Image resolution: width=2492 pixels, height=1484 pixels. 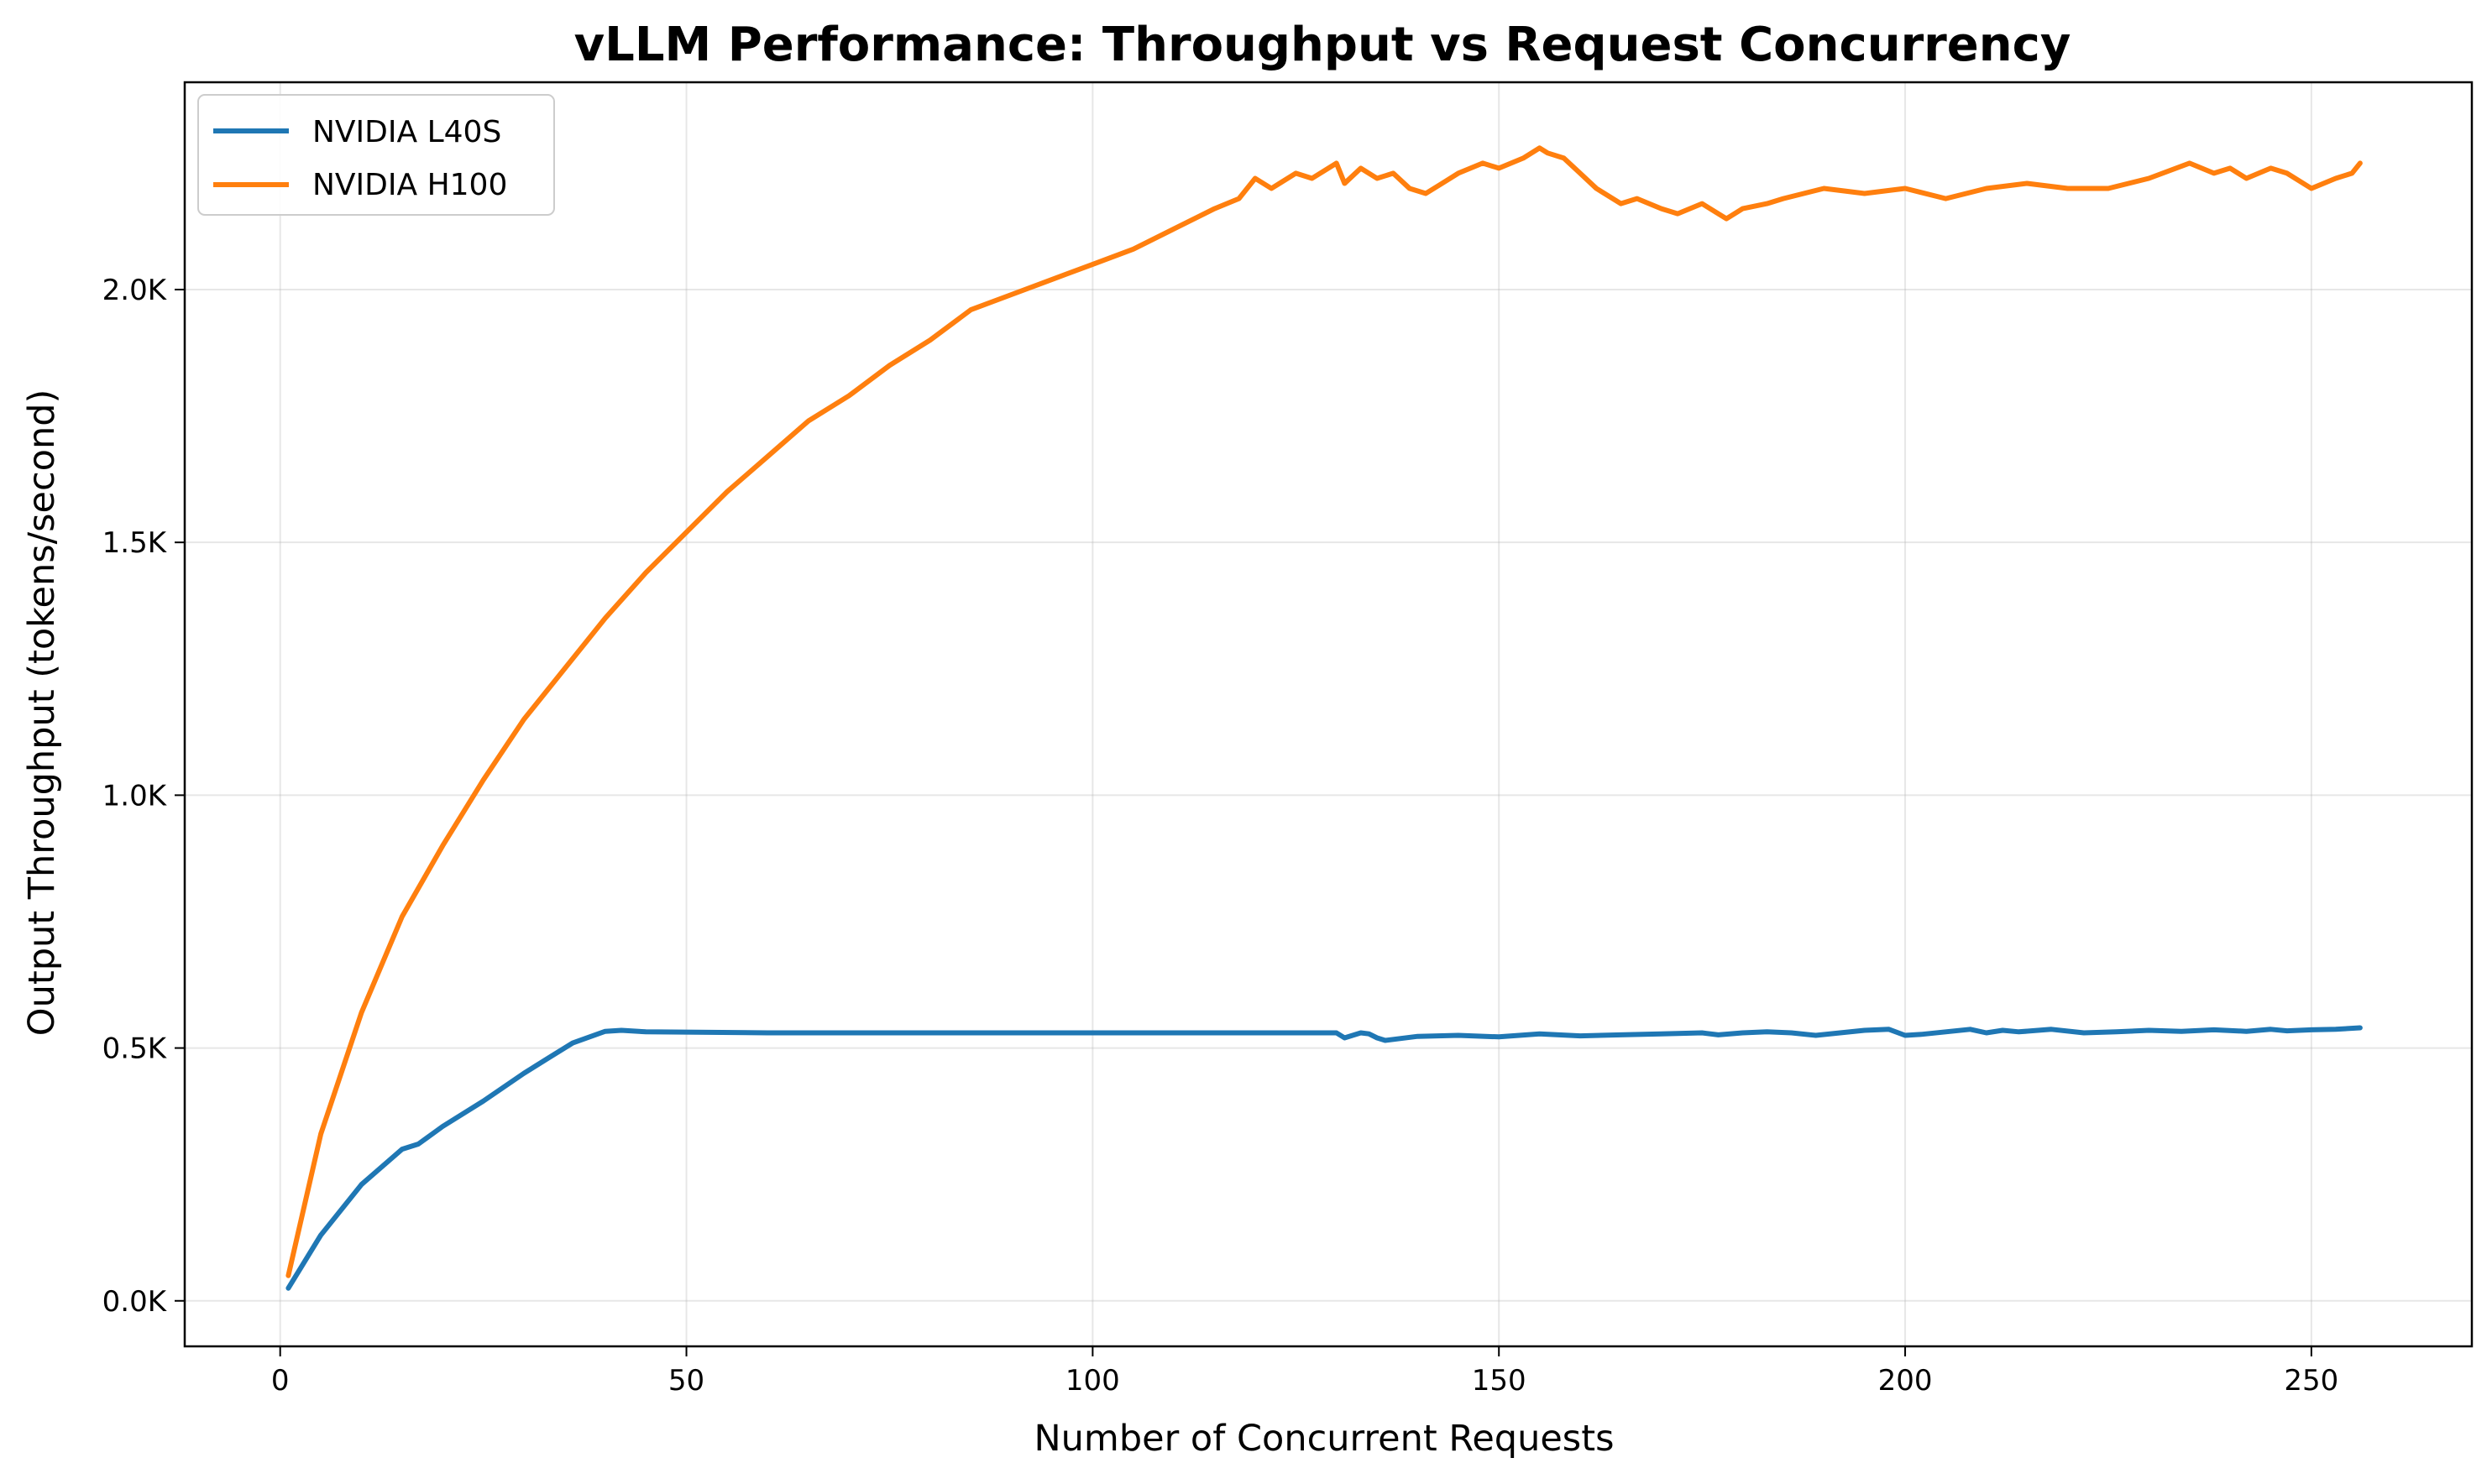 I want to click on y-axis-label: Output Throughput (tokens/second), so click(x=42, y=713).